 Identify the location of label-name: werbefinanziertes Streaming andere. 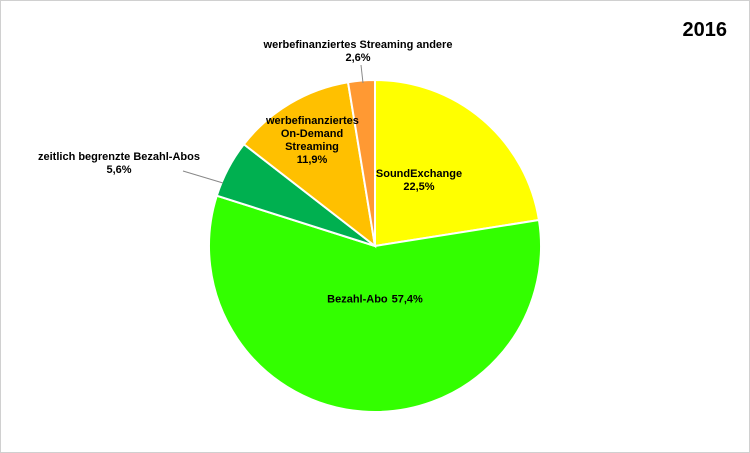
(358, 45).